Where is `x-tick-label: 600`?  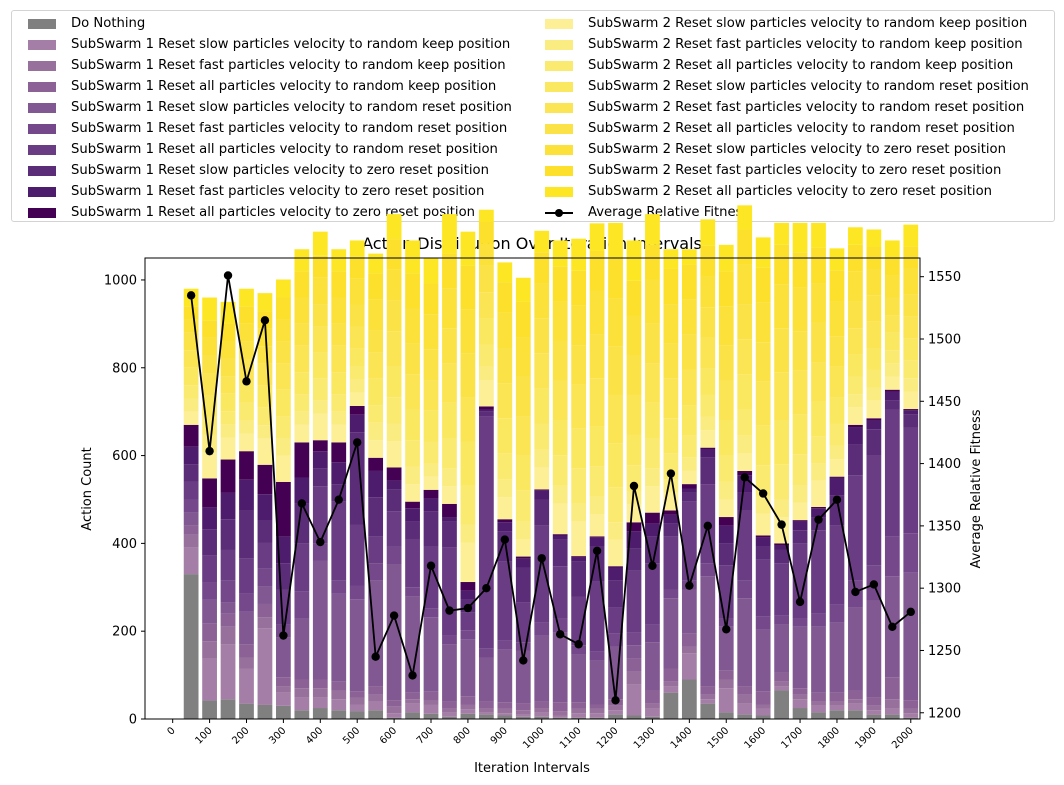 x-tick-label: 600 is located at coordinates (388, 735).